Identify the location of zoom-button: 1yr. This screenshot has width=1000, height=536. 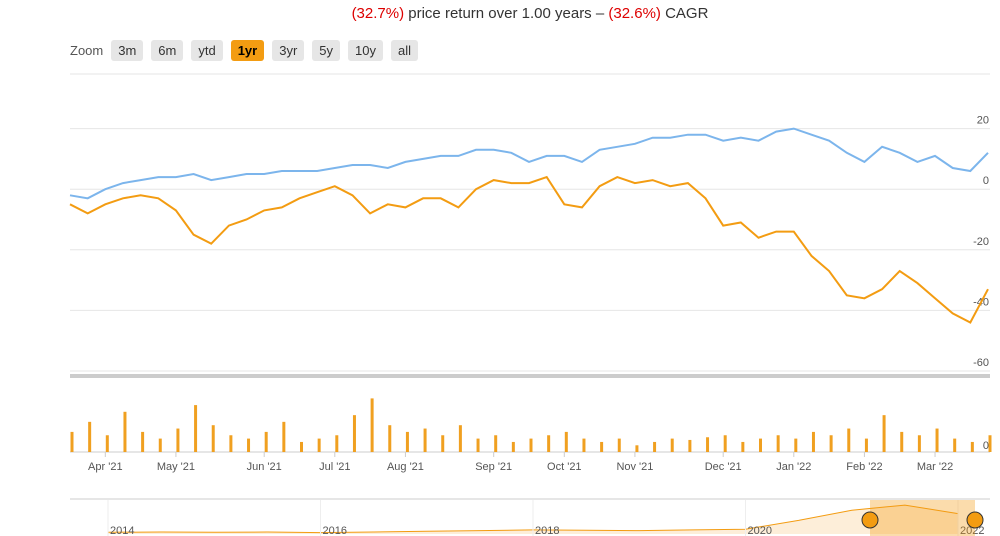
(247, 50).